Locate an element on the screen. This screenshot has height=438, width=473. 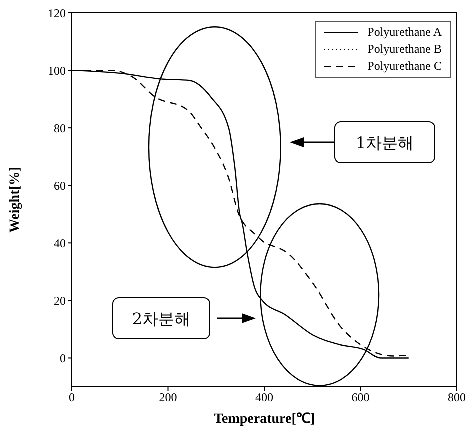
legend-label: Polyurethane C is located at coordinates (405, 66).